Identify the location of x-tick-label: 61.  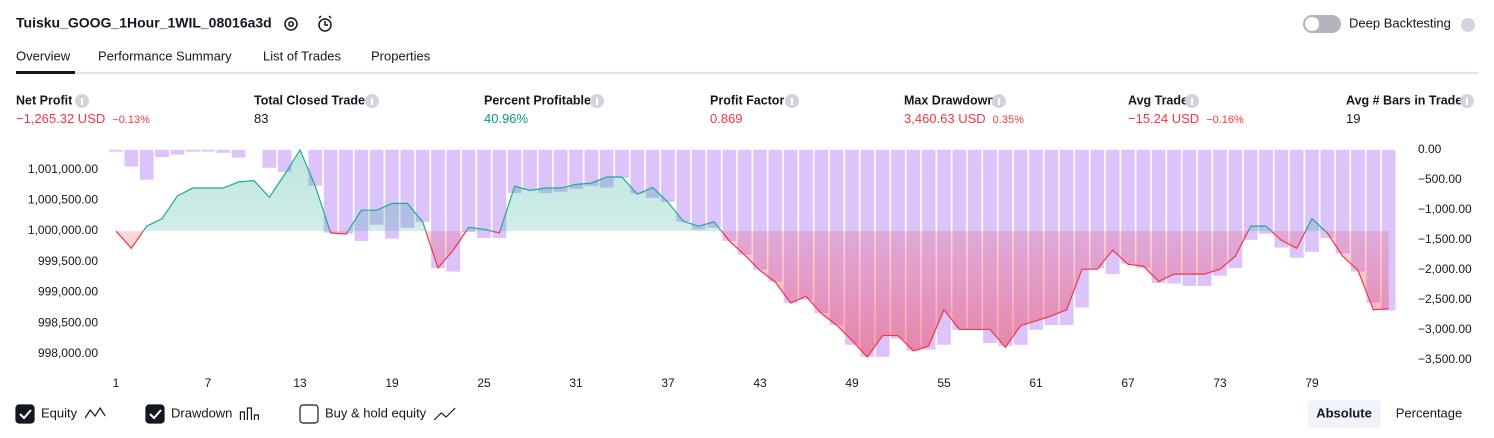
(1036, 383).